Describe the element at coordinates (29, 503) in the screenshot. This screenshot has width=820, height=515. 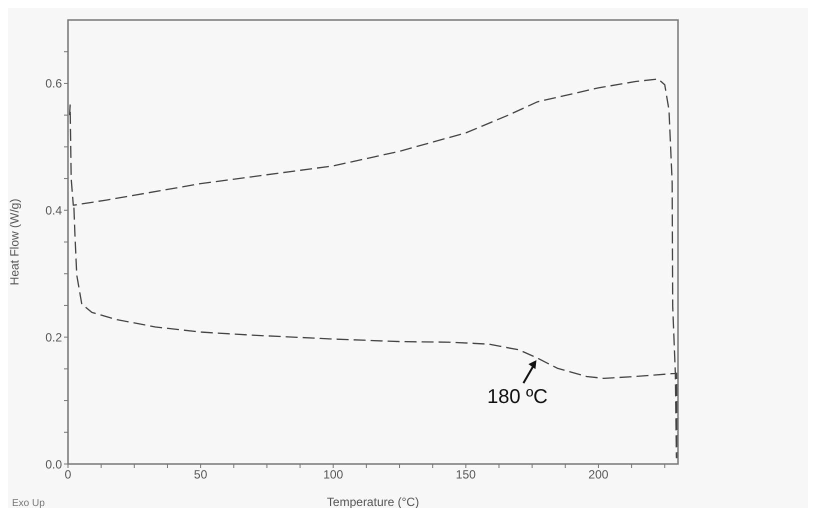
I see `text: Exo Up` at that location.